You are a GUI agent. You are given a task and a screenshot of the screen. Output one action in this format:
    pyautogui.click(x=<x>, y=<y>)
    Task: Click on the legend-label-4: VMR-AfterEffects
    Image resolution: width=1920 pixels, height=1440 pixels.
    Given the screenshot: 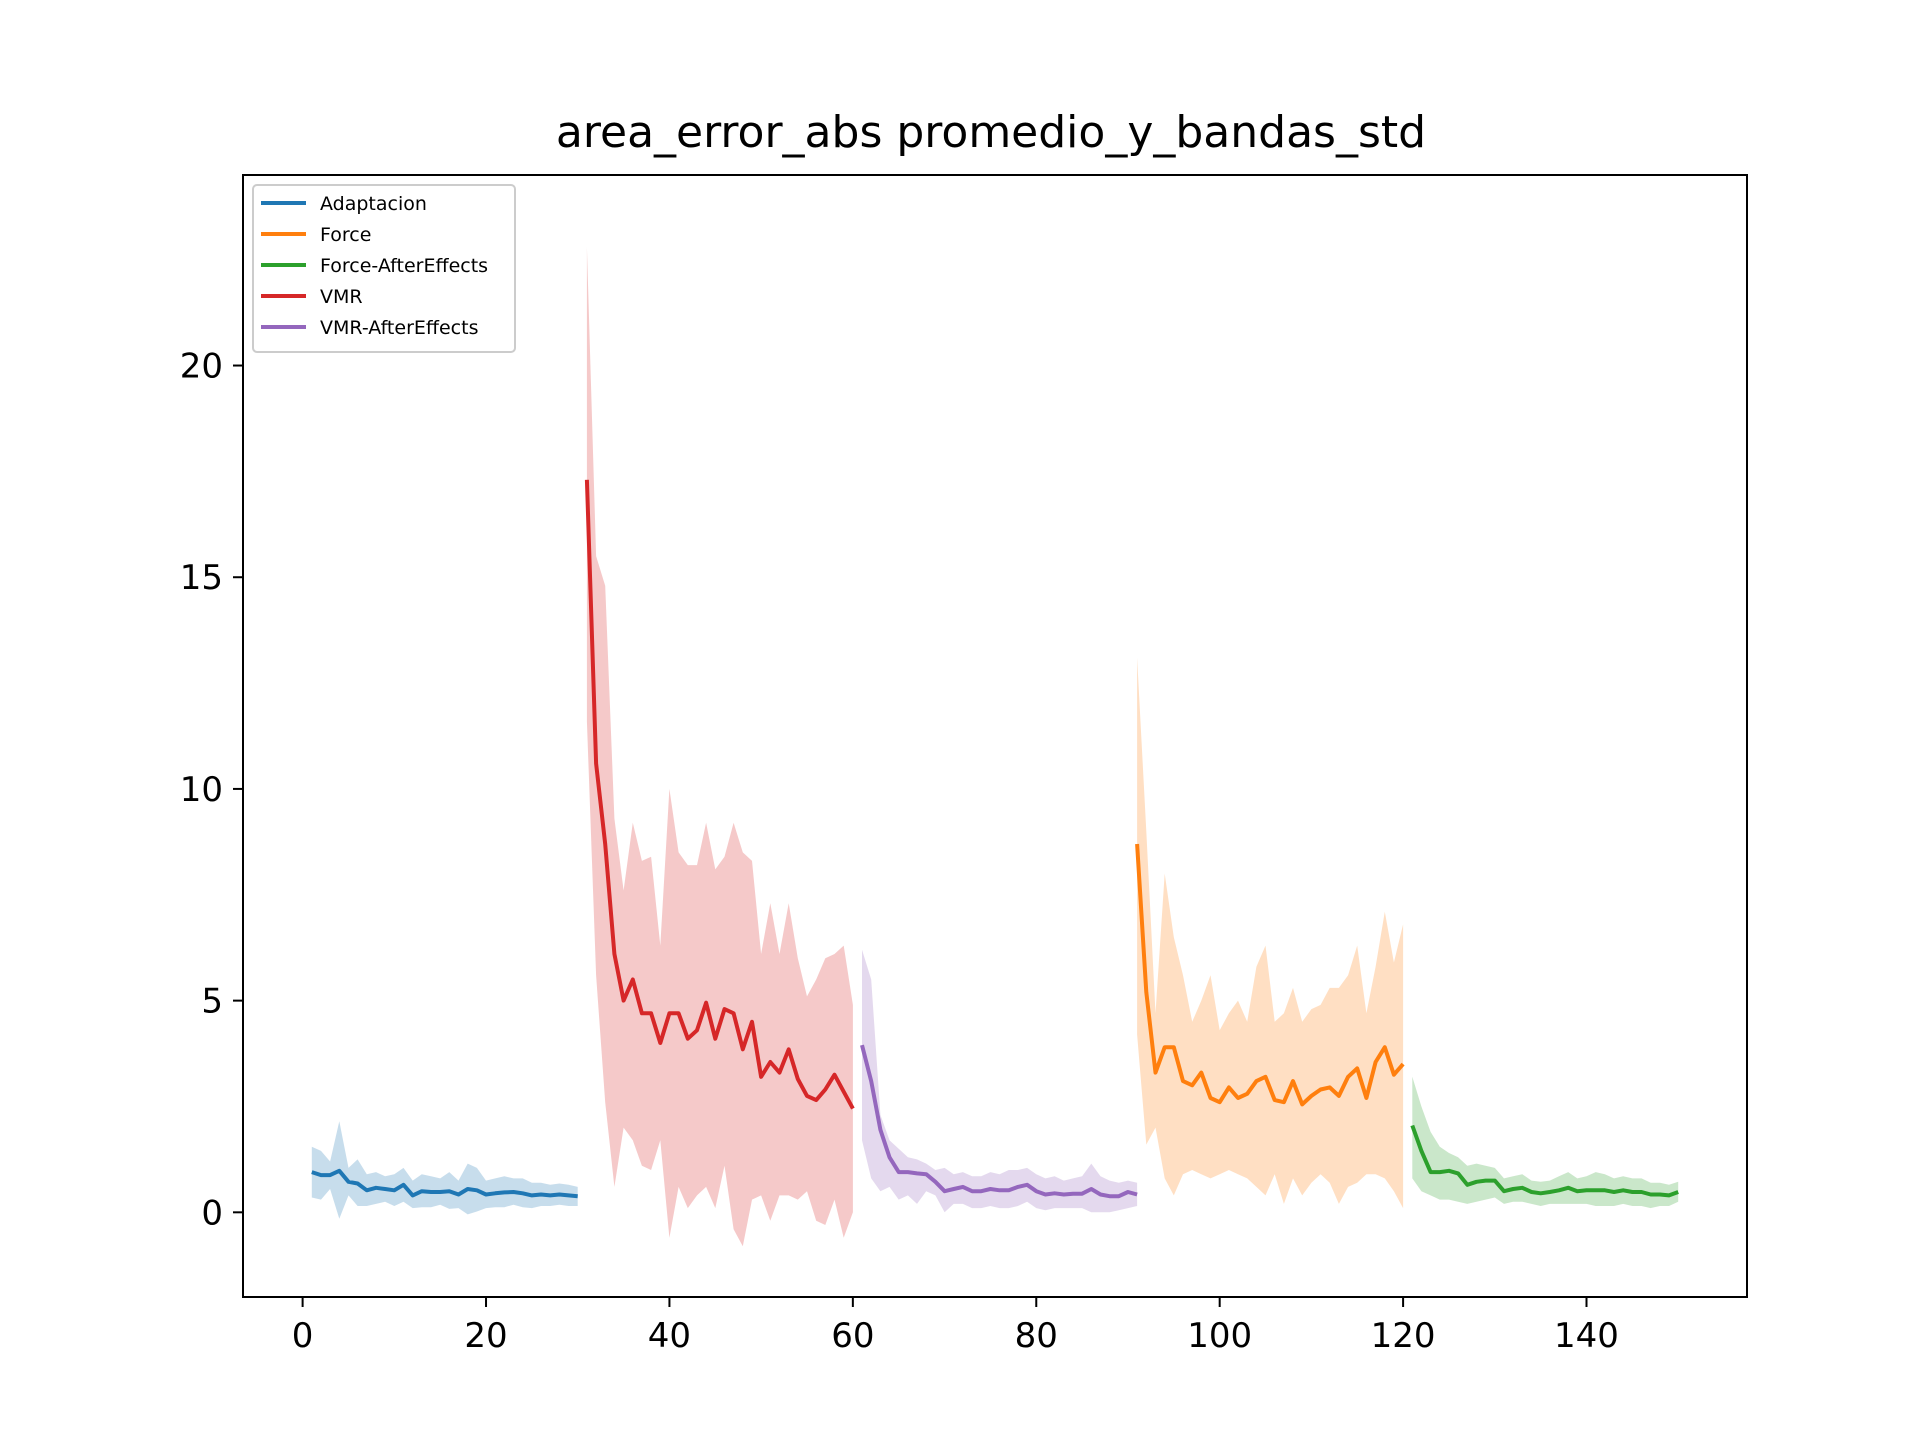 What is the action you would take?
    pyautogui.click(x=399, y=328)
    